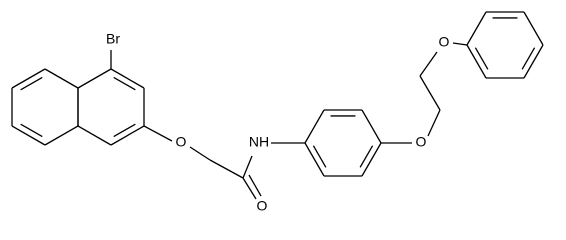 The height and width of the screenshot is (240, 566). Describe the element at coordinates (113, 39) in the screenshot. I see `atom-label: Br` at that location.